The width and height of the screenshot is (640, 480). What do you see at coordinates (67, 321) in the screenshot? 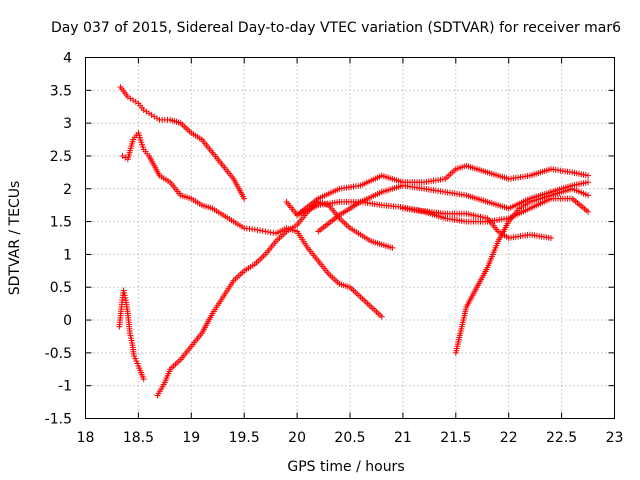
I see `y-tick-label: 0` at bounding box center [67, 321].